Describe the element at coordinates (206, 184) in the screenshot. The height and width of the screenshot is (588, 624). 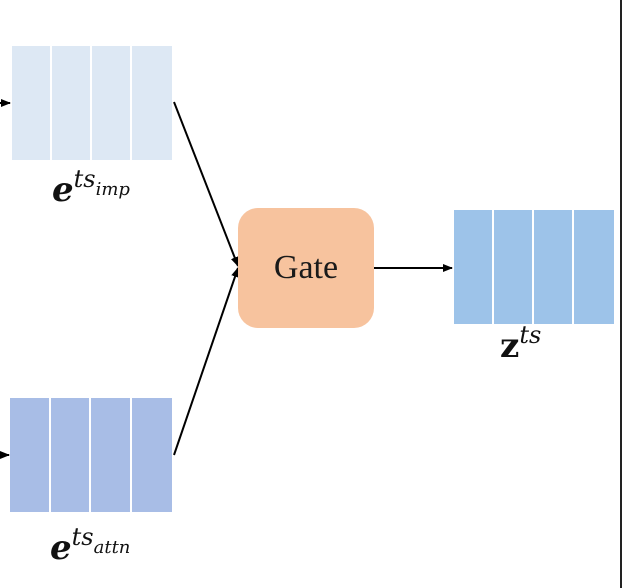
I see `arrow-imp-to-gate` at that location.